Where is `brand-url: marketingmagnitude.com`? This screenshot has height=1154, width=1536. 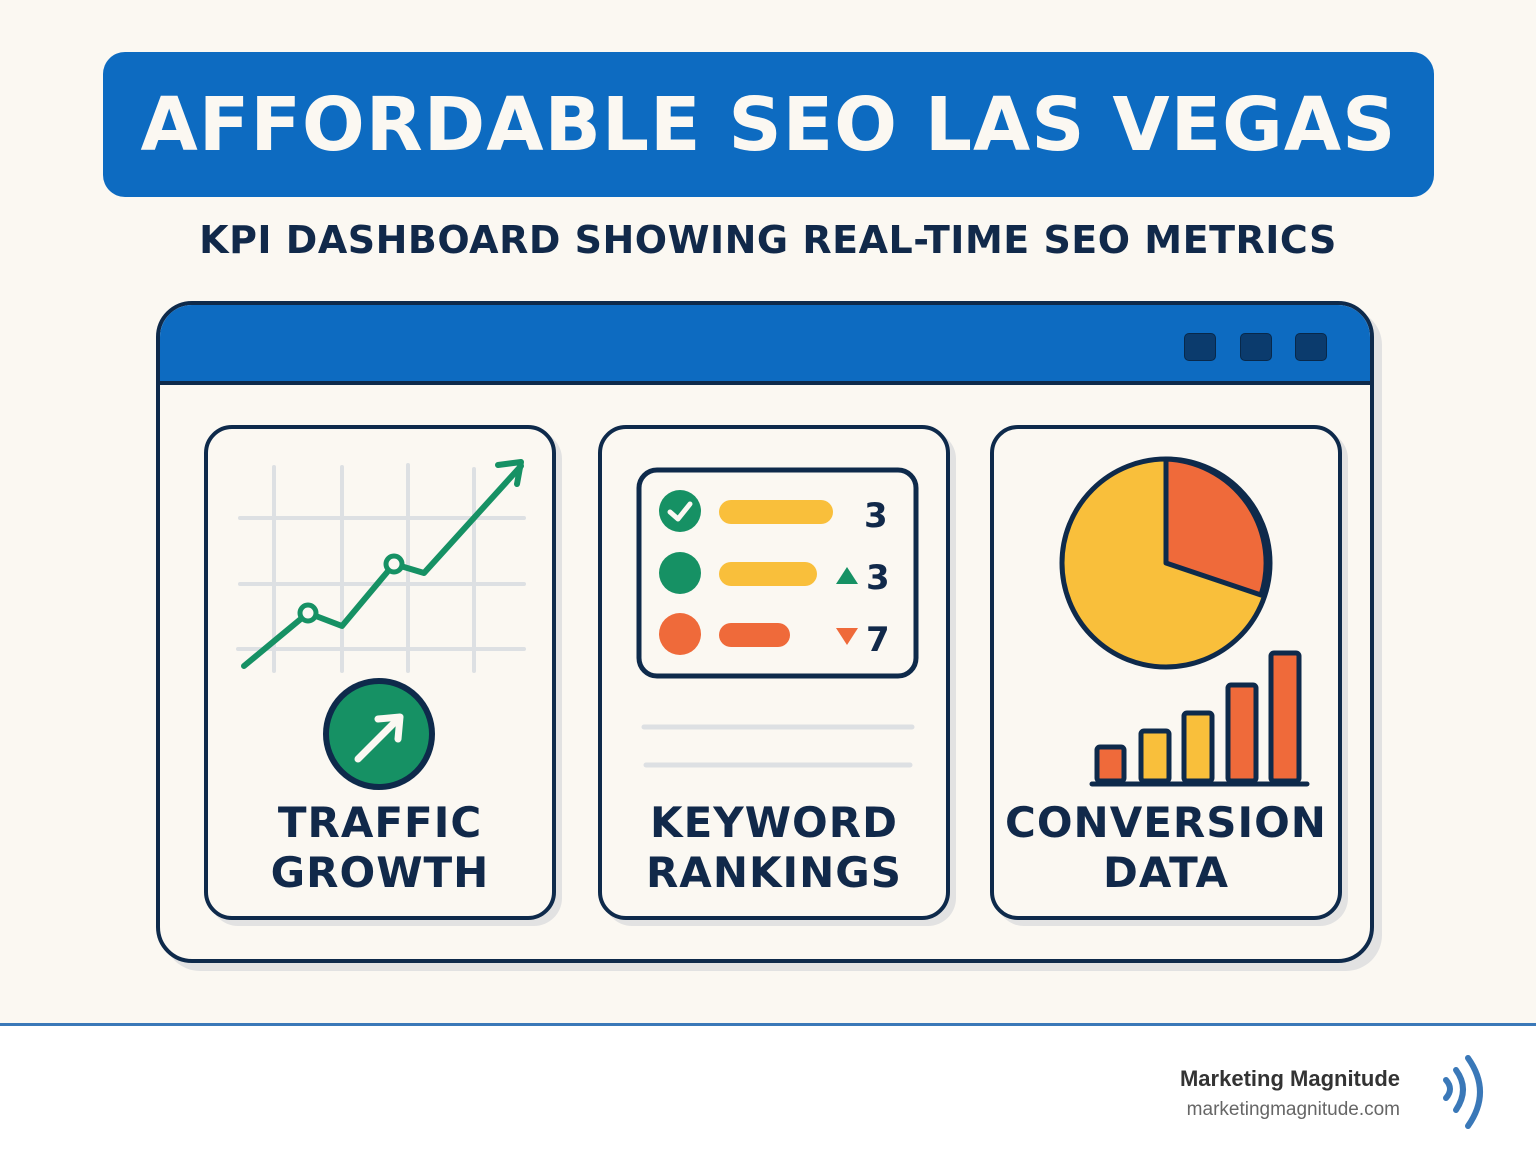
brand-url: marketingmagnitude.com is located at coordinates (1293, 1109).